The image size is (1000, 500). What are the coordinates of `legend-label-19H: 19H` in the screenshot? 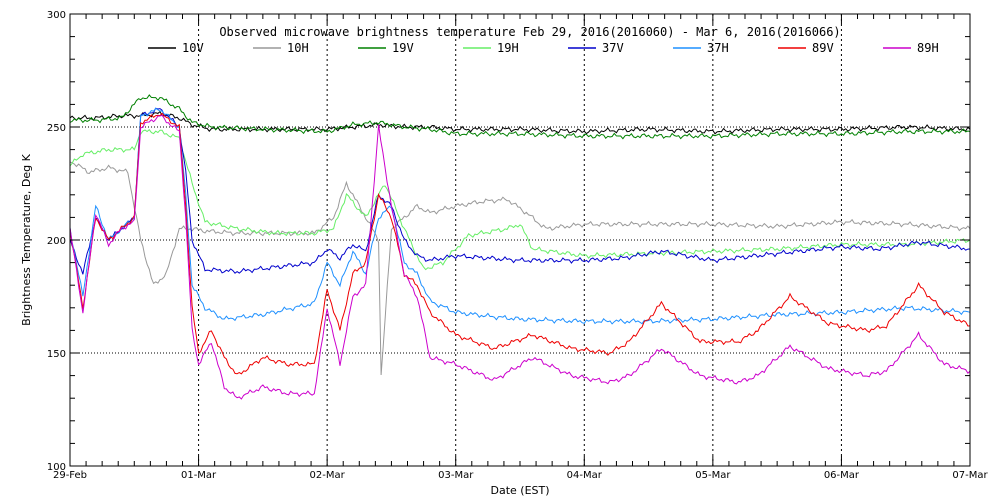 It's located at (508, 48).